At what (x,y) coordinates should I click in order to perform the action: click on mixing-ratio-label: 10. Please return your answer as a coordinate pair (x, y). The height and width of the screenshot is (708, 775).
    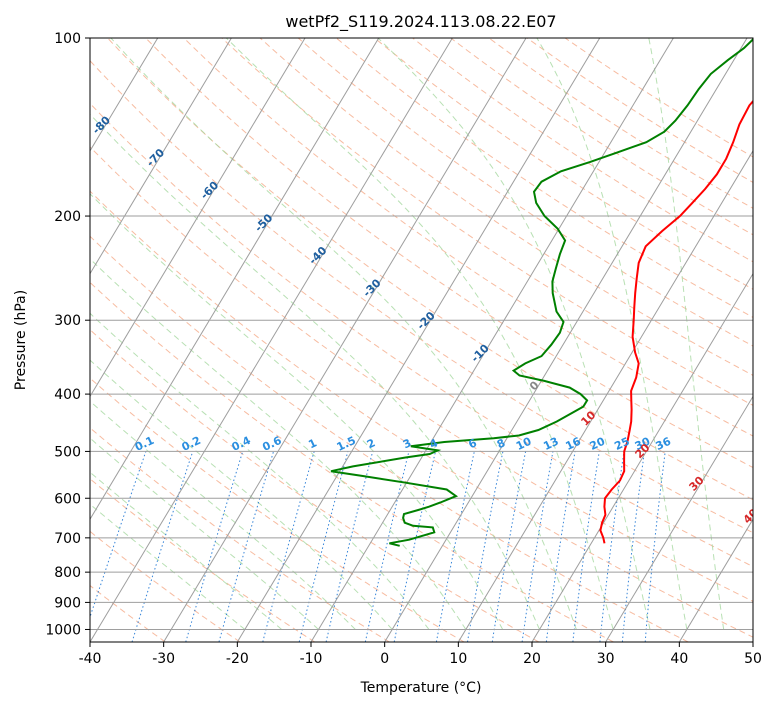
    Looking at the image, I should click on (524, 444).